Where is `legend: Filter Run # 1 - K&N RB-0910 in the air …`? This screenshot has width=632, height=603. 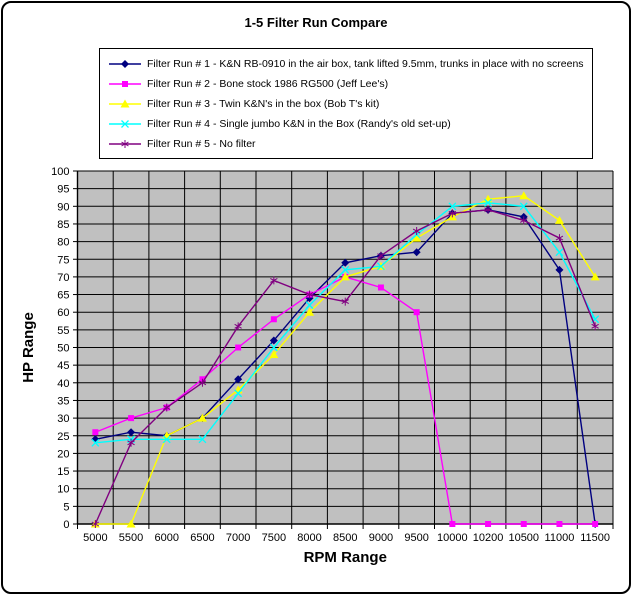
legend: Filter Run # 1 - K&N RB-0910 in the air … is located at coordinates (346, 103).